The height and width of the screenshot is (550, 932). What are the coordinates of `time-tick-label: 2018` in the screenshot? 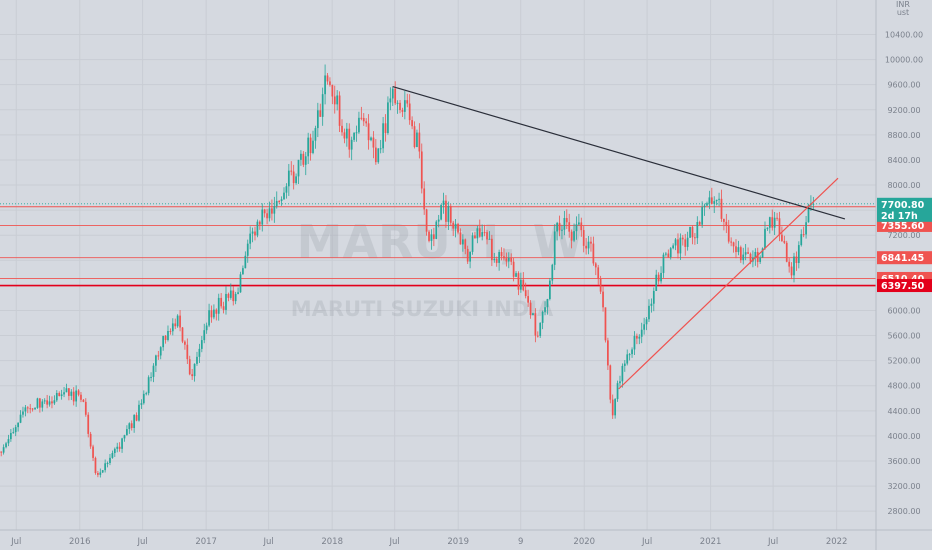 It's located at (332, 542).